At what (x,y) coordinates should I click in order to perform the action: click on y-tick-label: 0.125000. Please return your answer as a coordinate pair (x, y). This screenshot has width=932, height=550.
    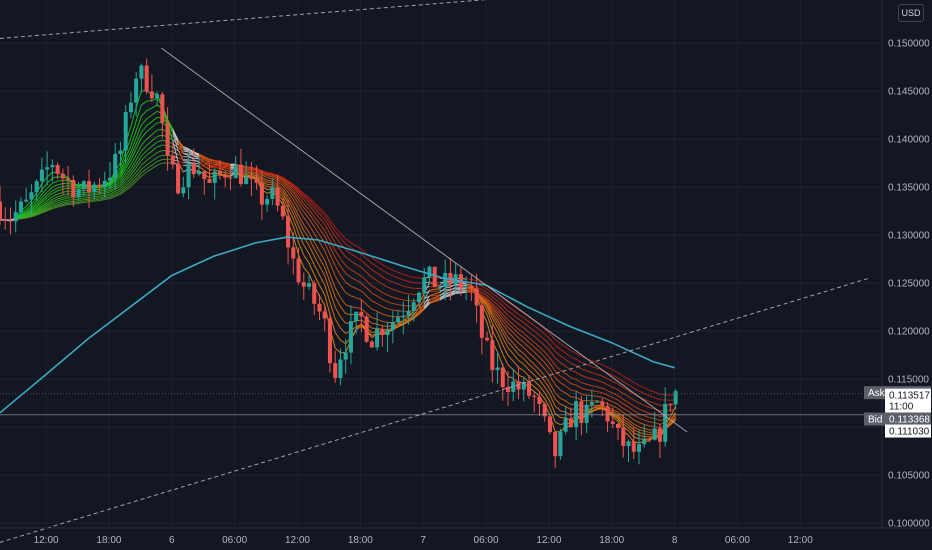
    Looking at the image, I should click on (909, 284).